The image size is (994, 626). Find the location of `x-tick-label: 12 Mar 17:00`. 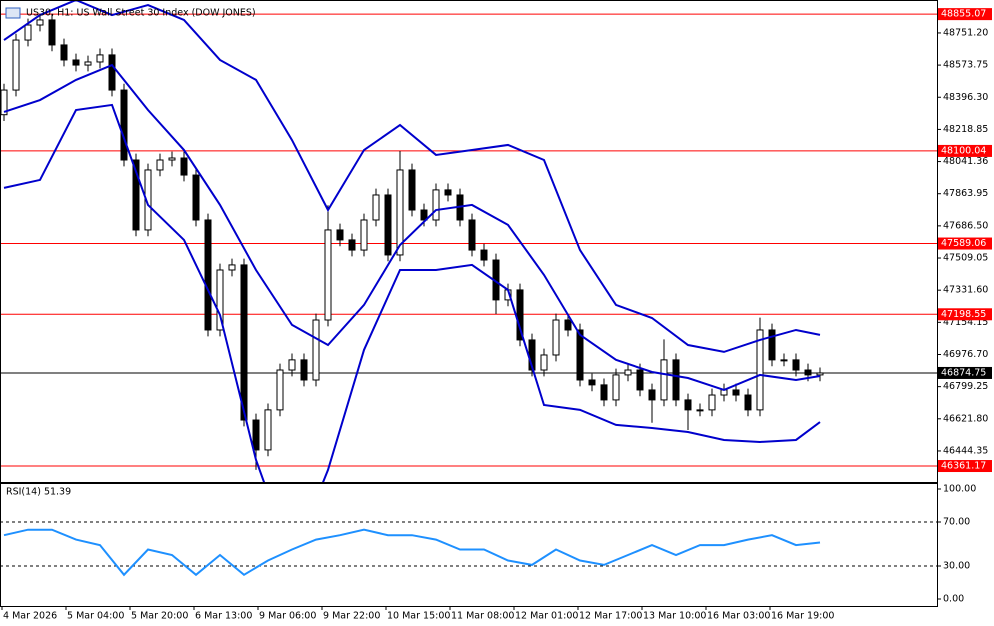

x-tick-label: 12 Mar 17:00 is located at coordinates (610, 616).